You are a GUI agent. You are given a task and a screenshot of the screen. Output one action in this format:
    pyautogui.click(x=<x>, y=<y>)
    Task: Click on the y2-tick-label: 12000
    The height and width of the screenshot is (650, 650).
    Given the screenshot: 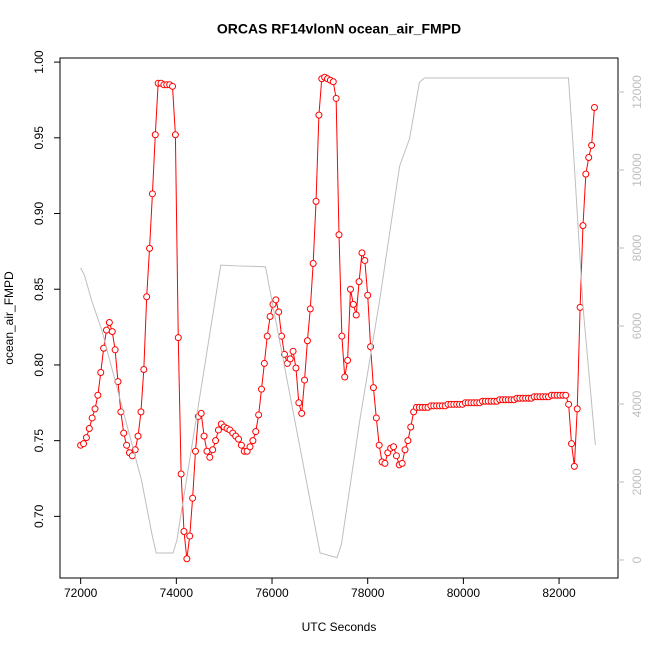 What is the action you would take?
    pyautogui.click(x=637, y=92)
    